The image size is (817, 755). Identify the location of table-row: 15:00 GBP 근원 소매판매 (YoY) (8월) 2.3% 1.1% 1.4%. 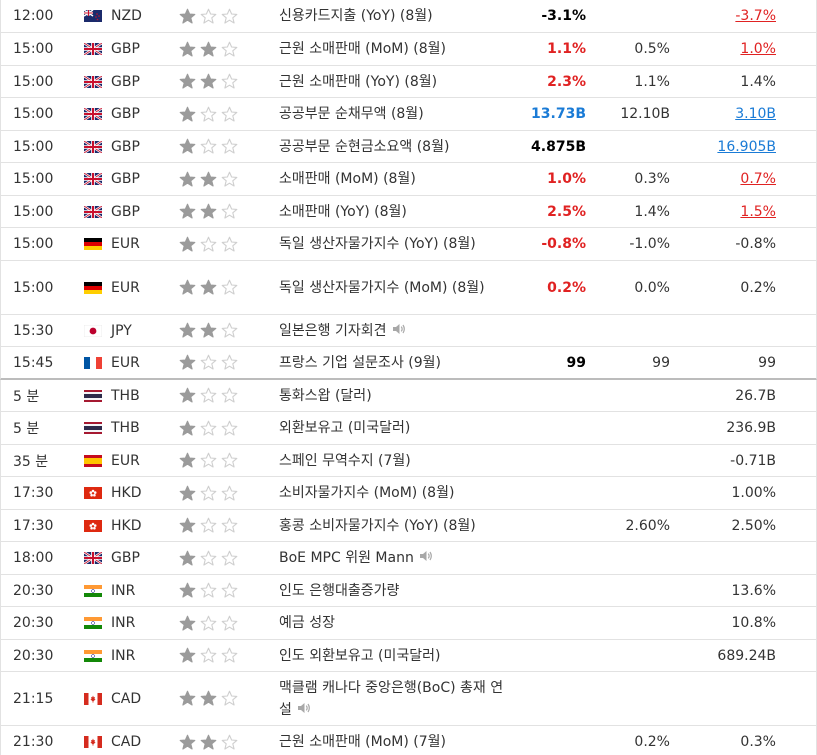
(408, 82).